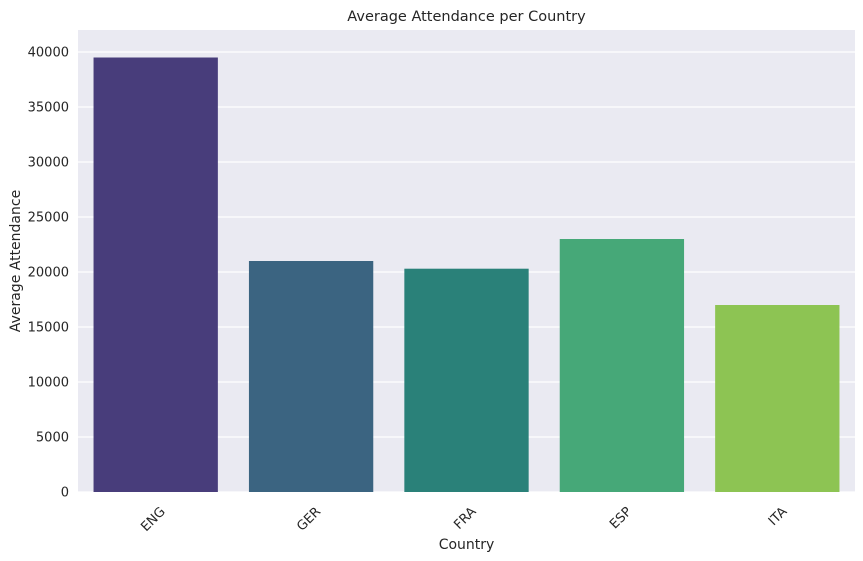 The height and width of the screenshot is (561, 863). Describe the element at coordinates (48, 383) in the screenshot. I see `y-tick-label: 10000` at that location.